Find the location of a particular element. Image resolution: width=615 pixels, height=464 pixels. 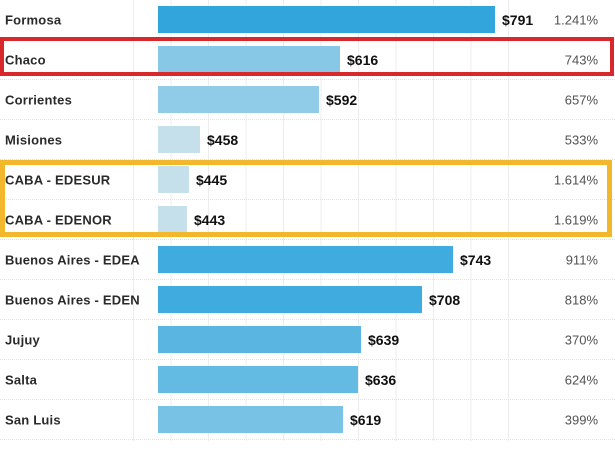

percent-label: 911% is located at coordinates (581, 259).